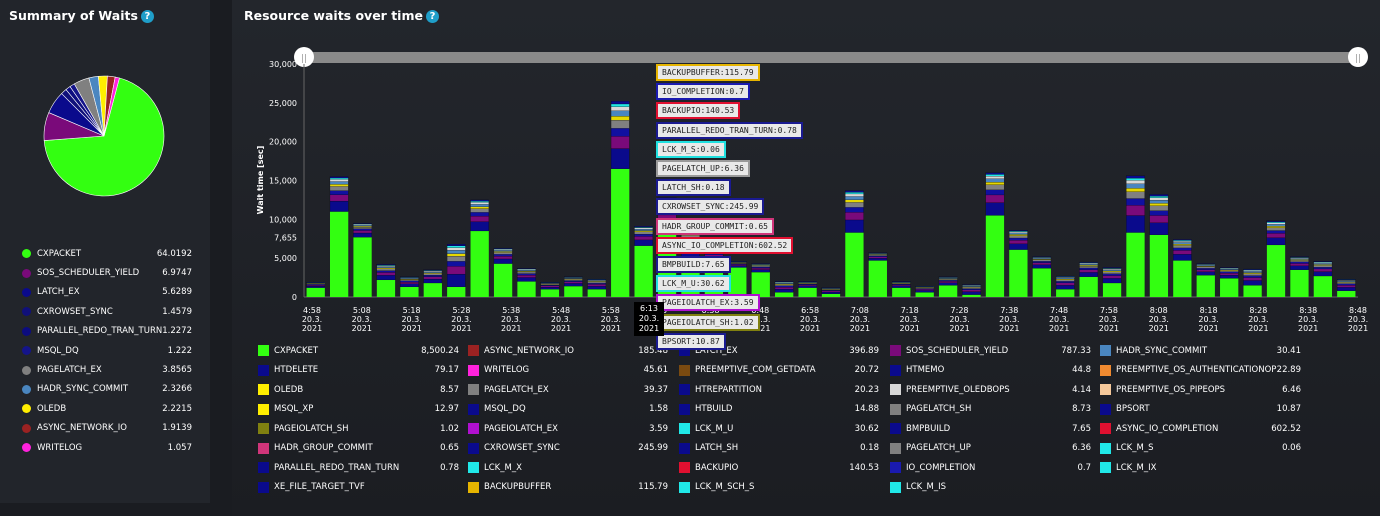 Image resolution: width=1380 pixels, height=516 pixels. Describe the element at coordinates (107, 331) in the screenshot. I see `summary-legend-item: PARALLEL_REDO_TRAN_TURN 1.2272` at that location.